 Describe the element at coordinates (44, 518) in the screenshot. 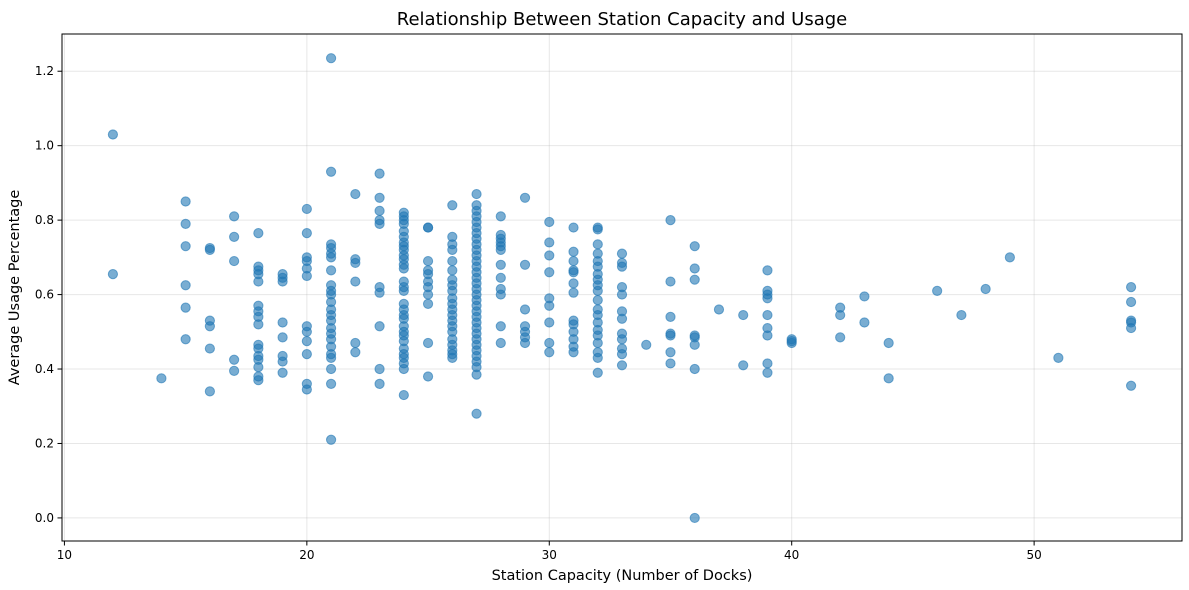

I see `y-tick-label: 0.0` at that location.